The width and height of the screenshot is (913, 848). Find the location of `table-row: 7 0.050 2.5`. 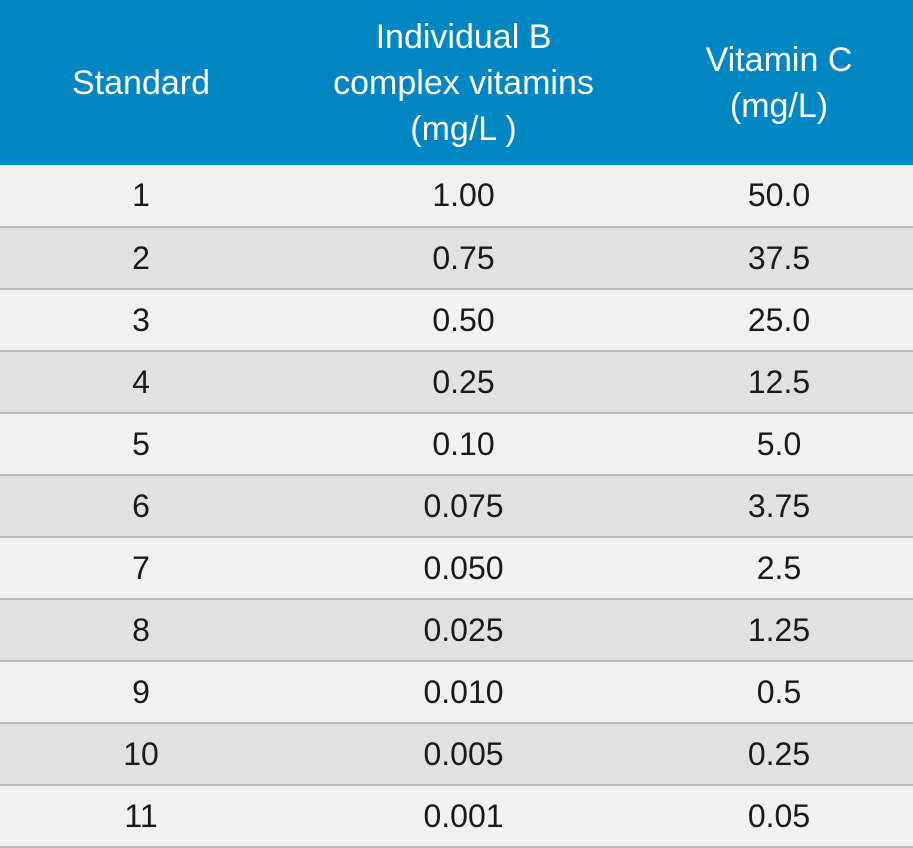

table-row: 7 0.050 2.5 is located at coordinates (456, 568).